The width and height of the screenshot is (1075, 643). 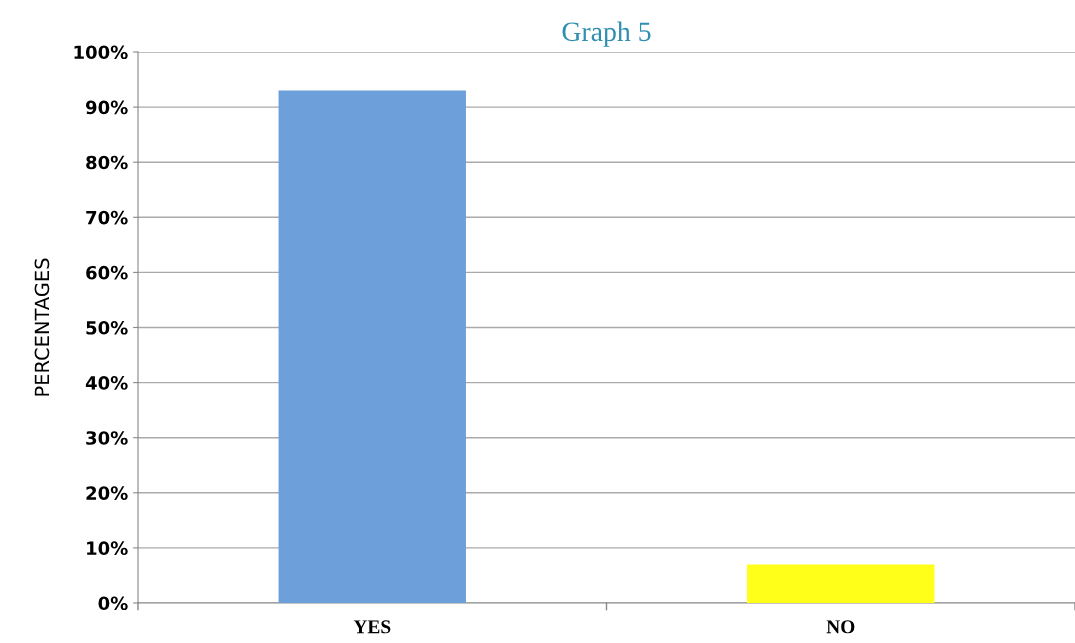 I want to click on x-tick-label: YES, so click(x=372, y=627).